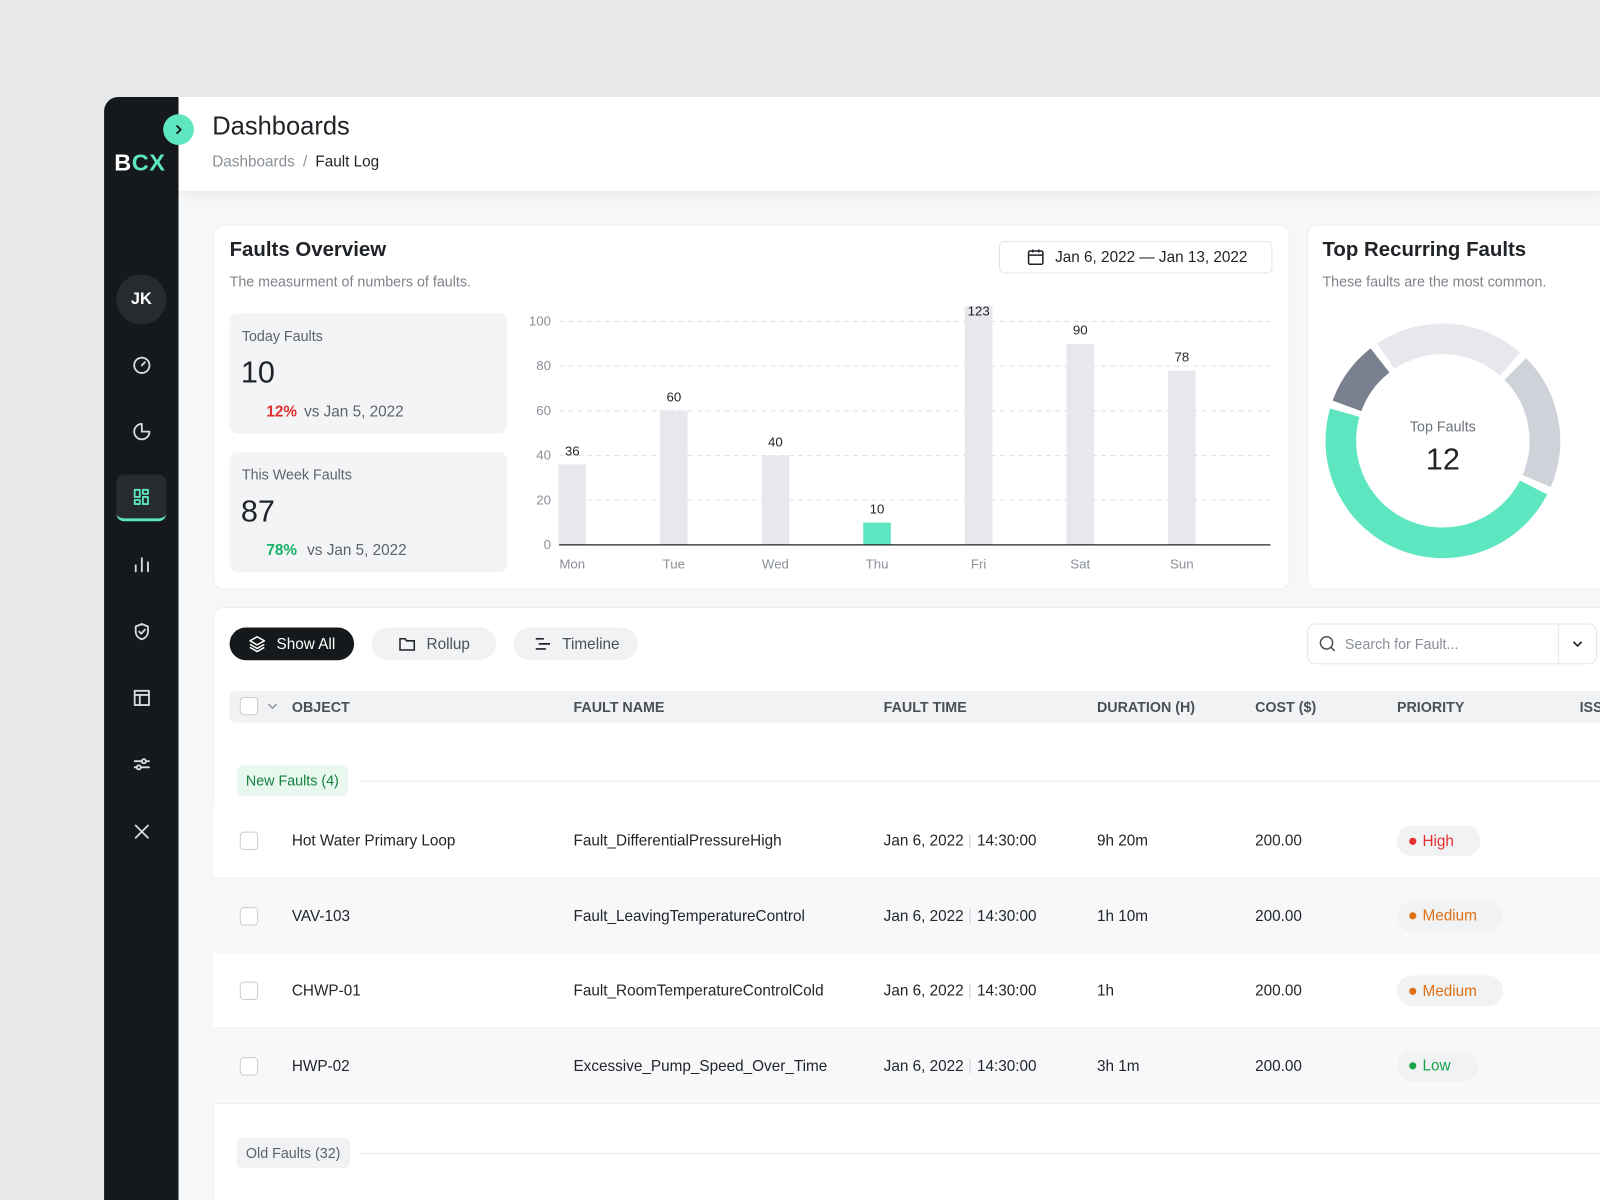  I want to click on priority-pill: Low, so click(1437, 1066).